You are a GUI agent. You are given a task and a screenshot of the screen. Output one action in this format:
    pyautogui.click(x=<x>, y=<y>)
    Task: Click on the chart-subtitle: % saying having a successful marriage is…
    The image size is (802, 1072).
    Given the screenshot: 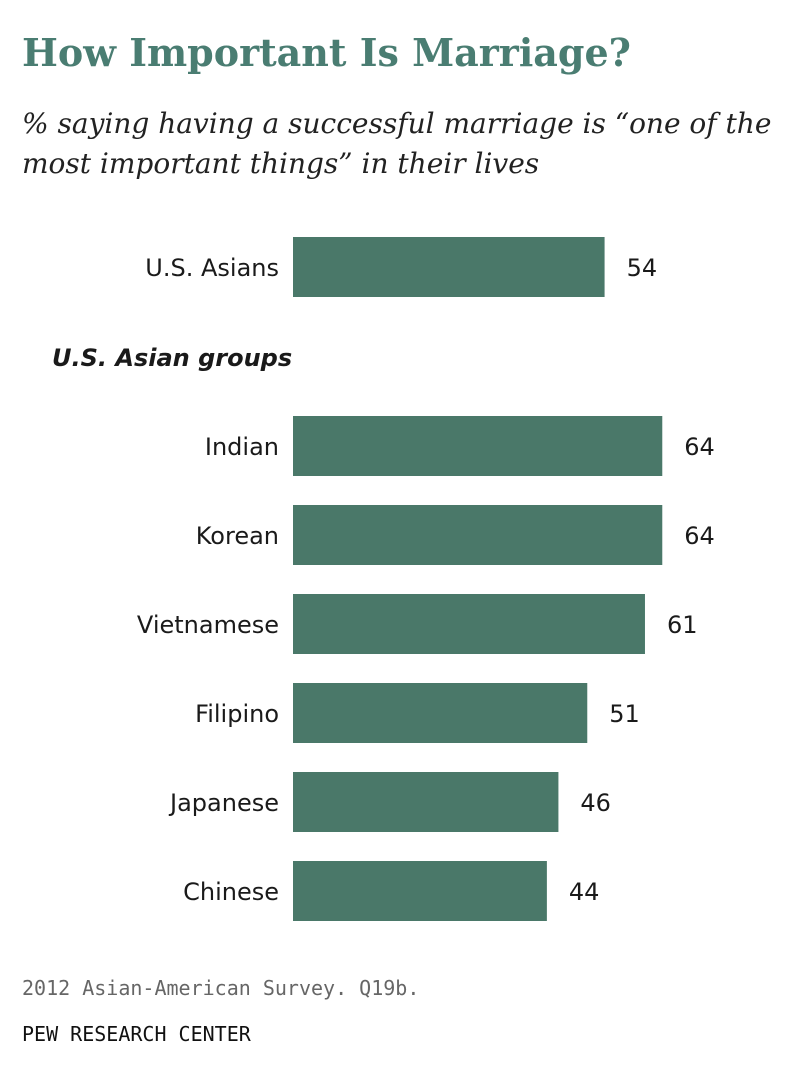 What is the action you would take?
    pyautogui.click(x=397, y=143)
    